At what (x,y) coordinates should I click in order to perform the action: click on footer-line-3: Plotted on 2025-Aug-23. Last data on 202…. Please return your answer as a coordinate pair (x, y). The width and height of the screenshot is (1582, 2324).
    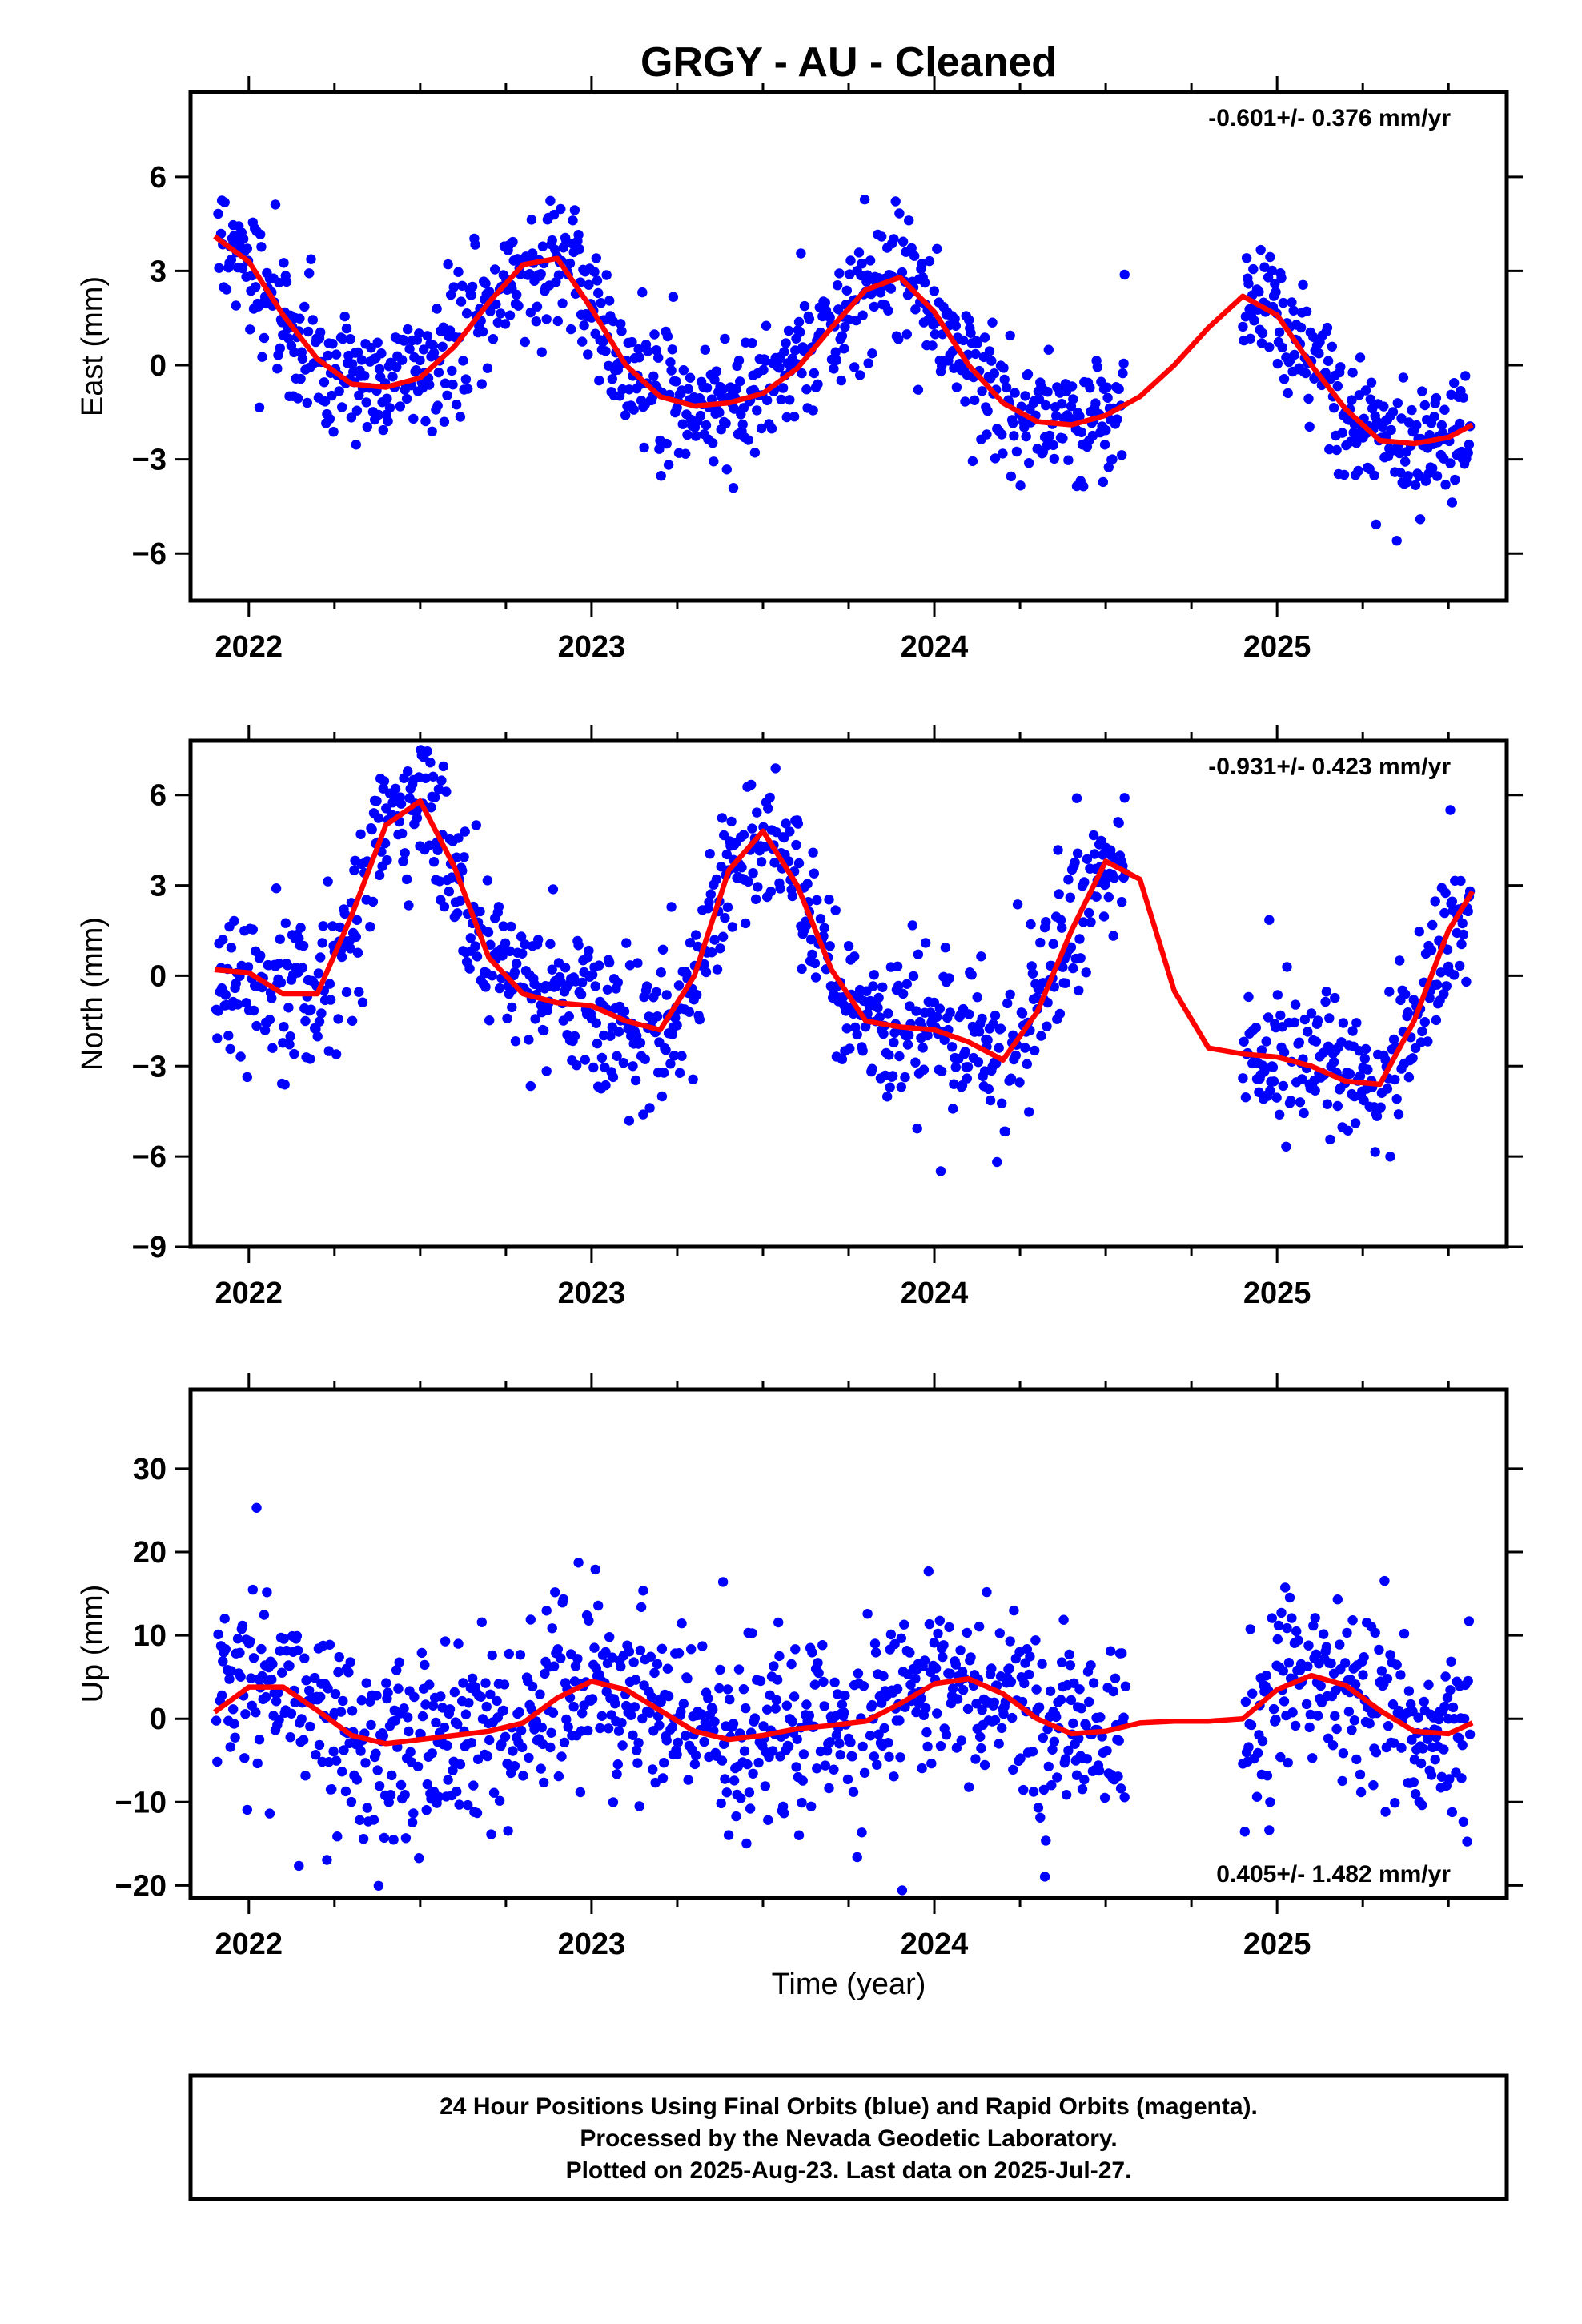
    Looking at the image, I should click on (849, 2170).